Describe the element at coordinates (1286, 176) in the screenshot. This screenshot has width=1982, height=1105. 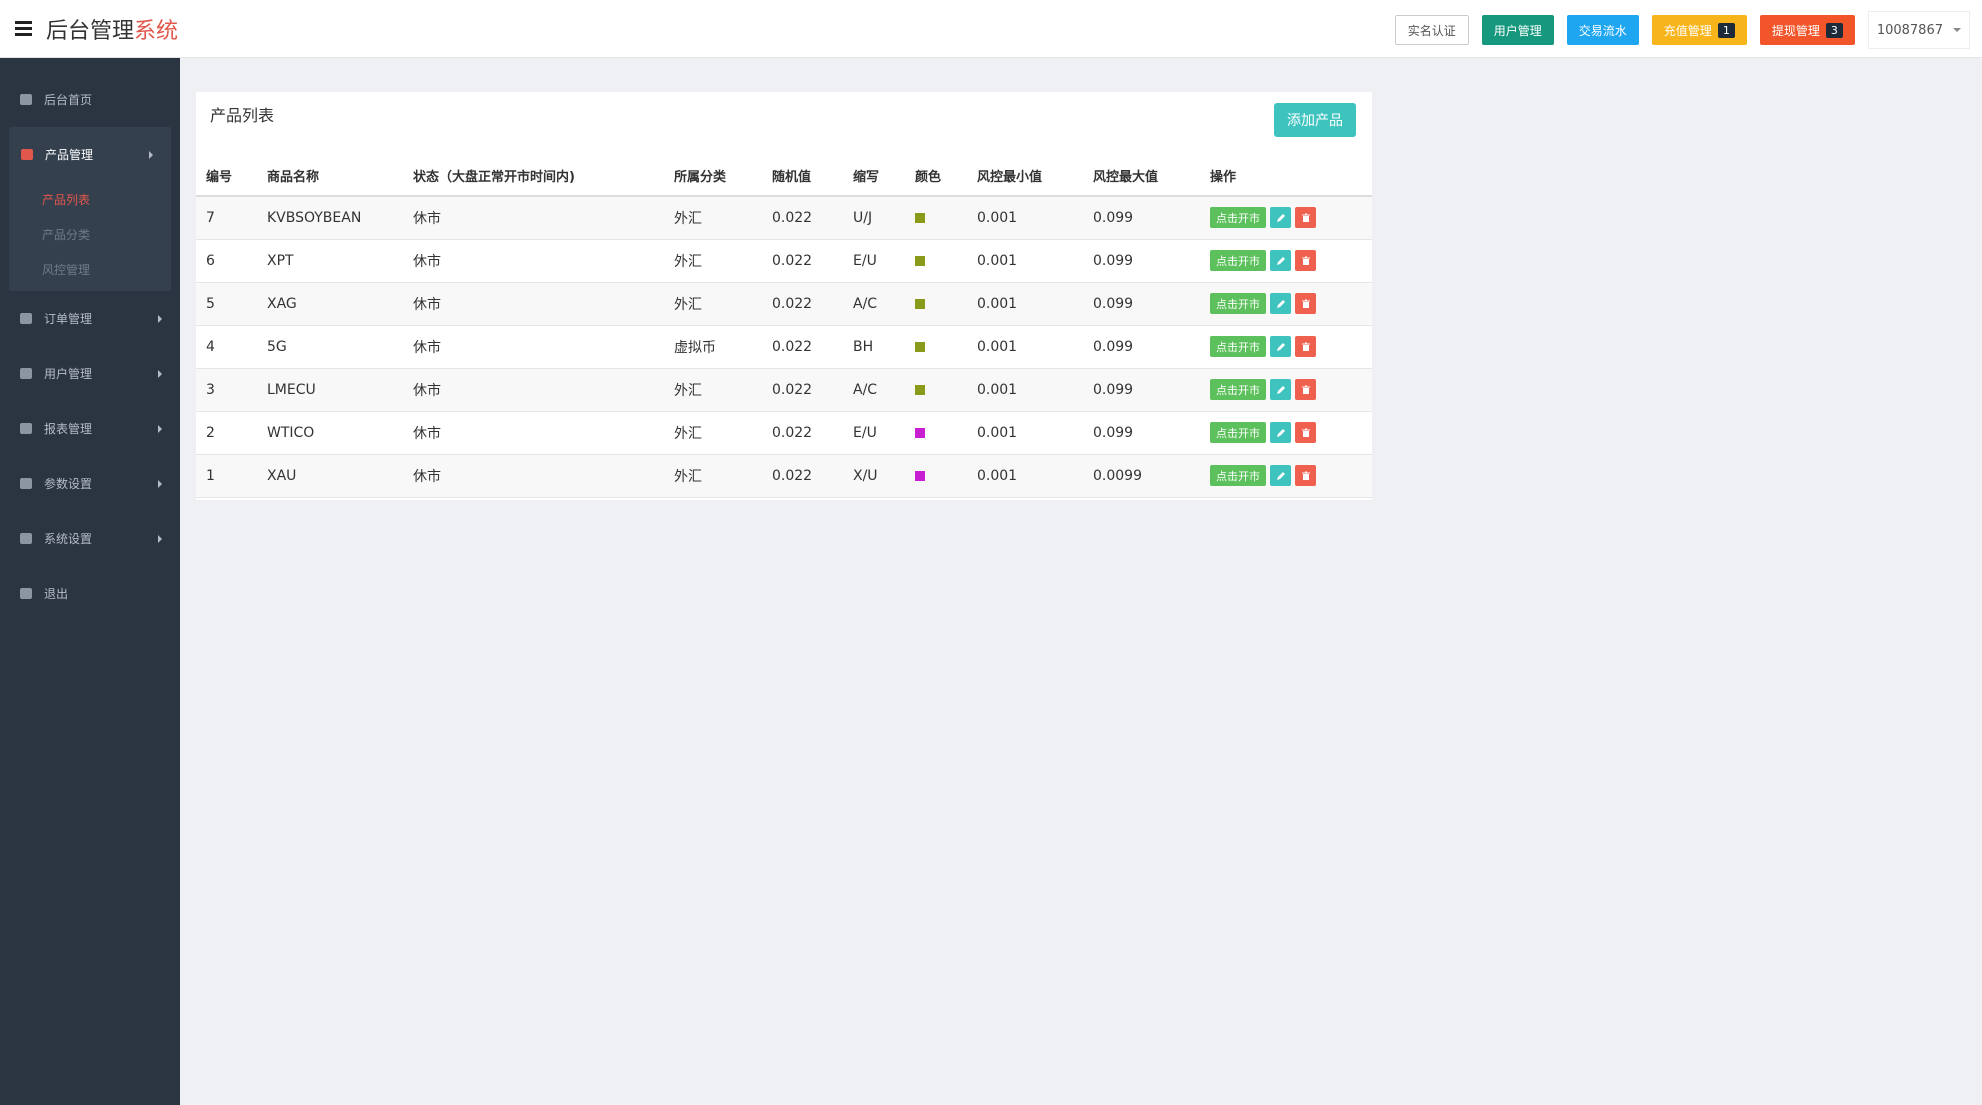
I see `column-header: 操作` at that location.